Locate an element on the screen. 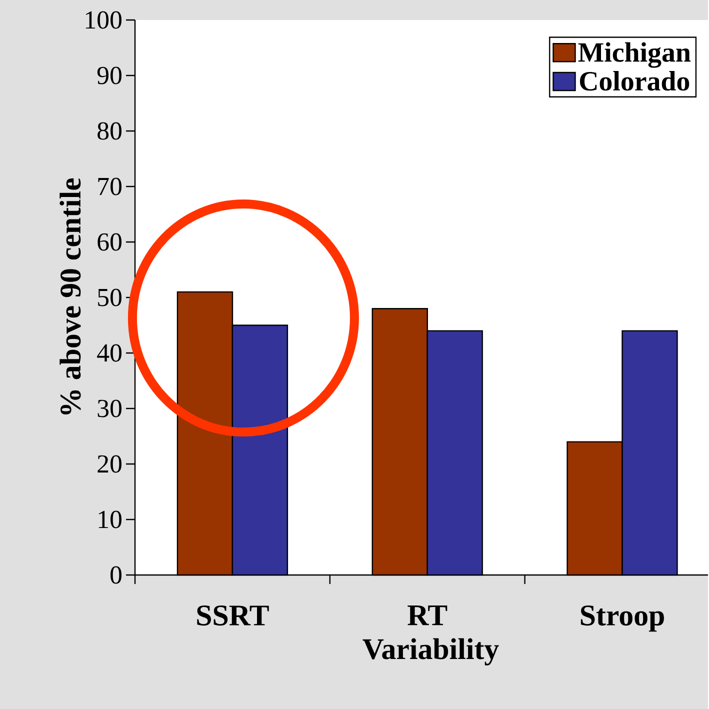 Image resolution: width=709 pixels, height=709 pixels. x-tick-label: RT Variability is located at coordinates (431, 636).